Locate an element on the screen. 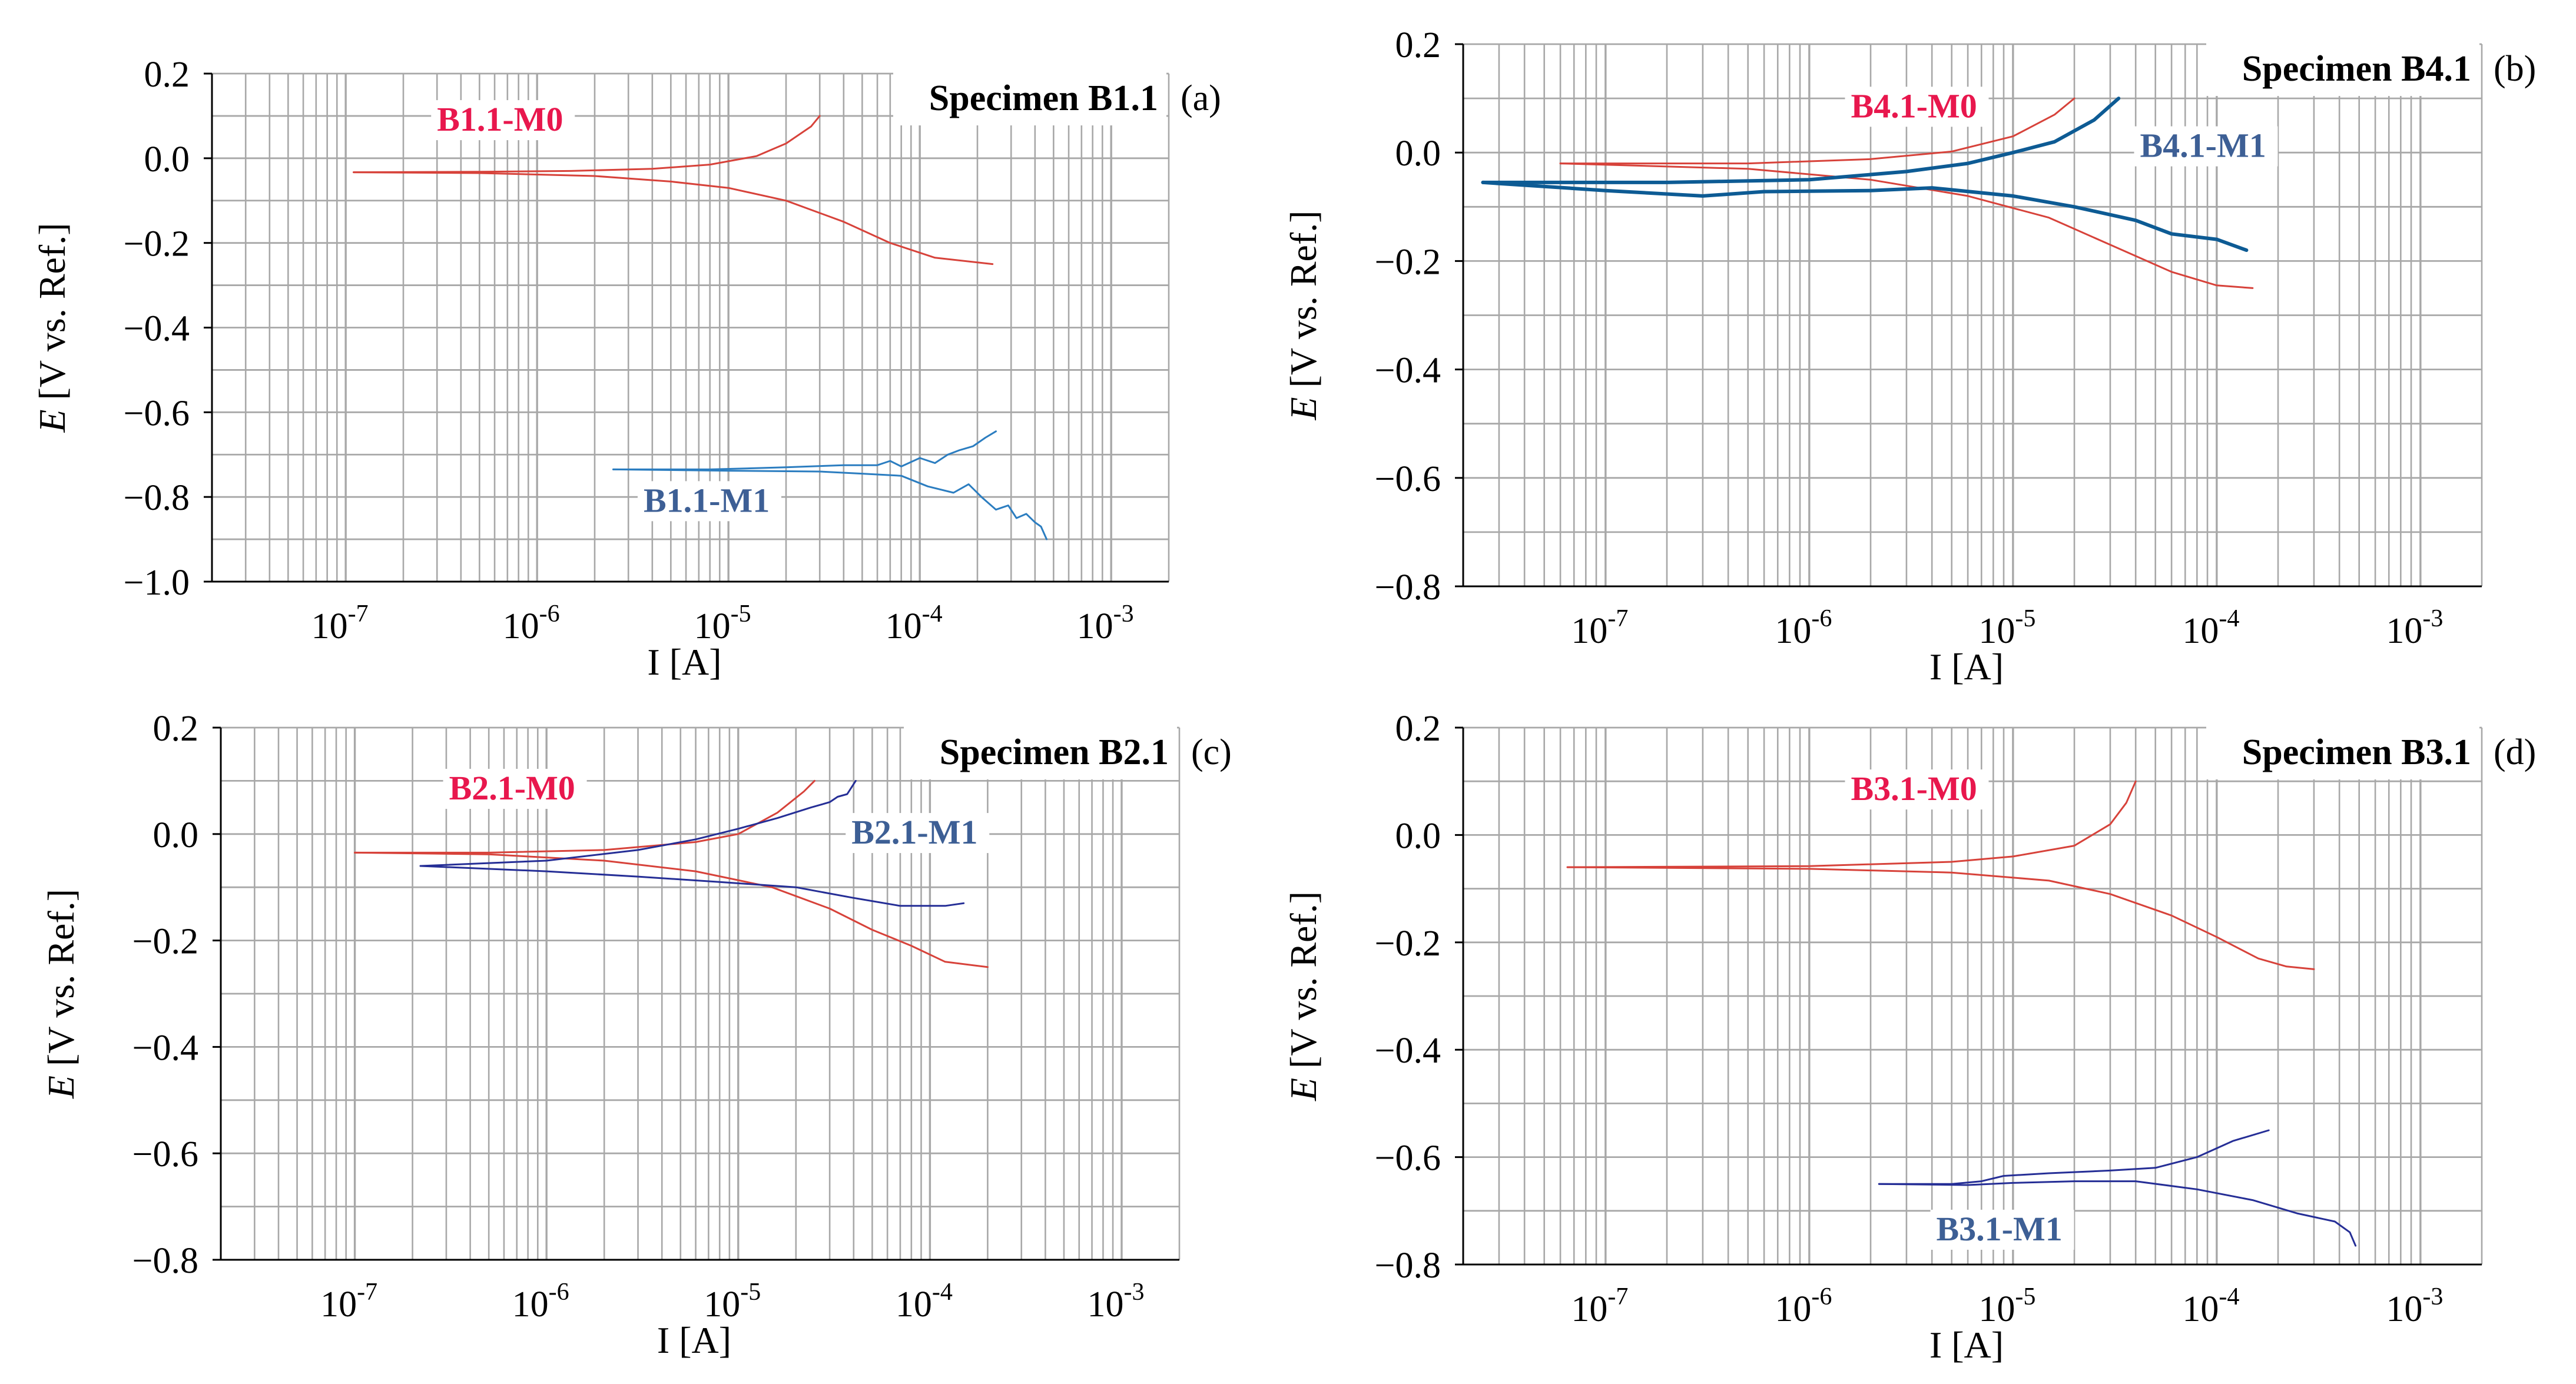 The height and width of the screenshot is (1384, 2576). panel-label: (b) is located at coordinates (2515, 69).